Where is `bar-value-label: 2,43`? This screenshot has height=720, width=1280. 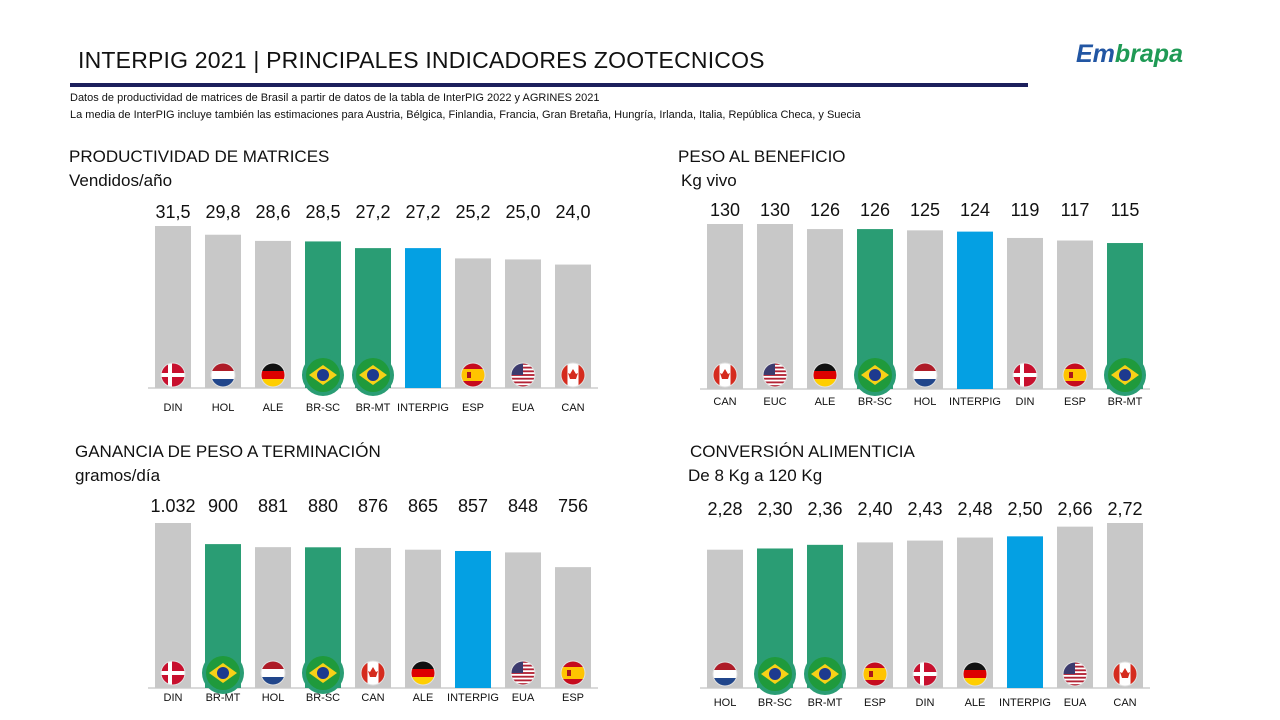
bar-value-label: 2,43 is located at coordinates (924, 509).